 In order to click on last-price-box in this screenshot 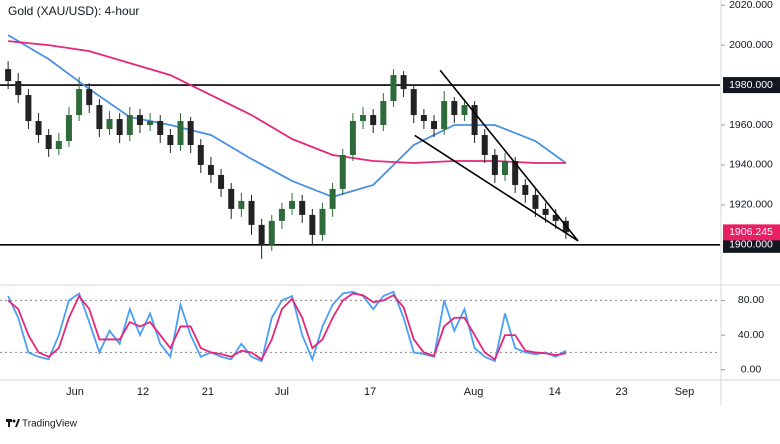, I will do `click(751, 232)`.